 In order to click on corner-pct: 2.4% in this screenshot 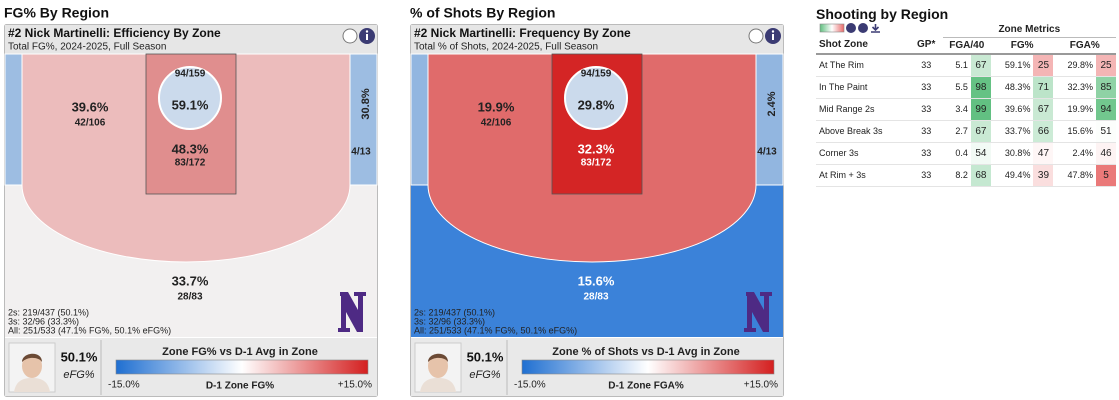, I will do `click(772, 103)`.